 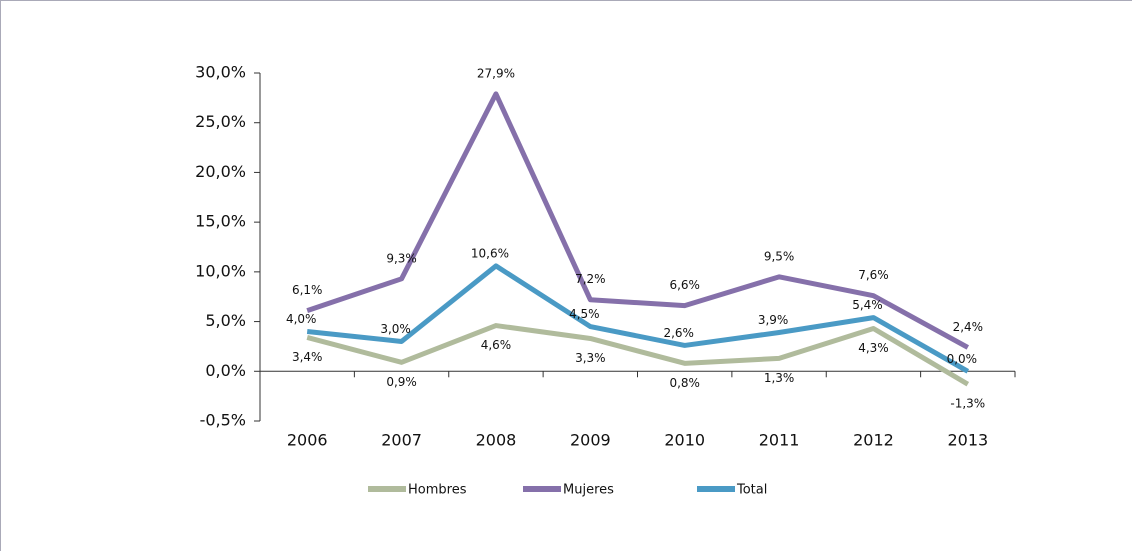 What do you see at coordinates (873, 275) in the screenshot?
I see `data-label: 7,6%` at bounding box center [873, 275].